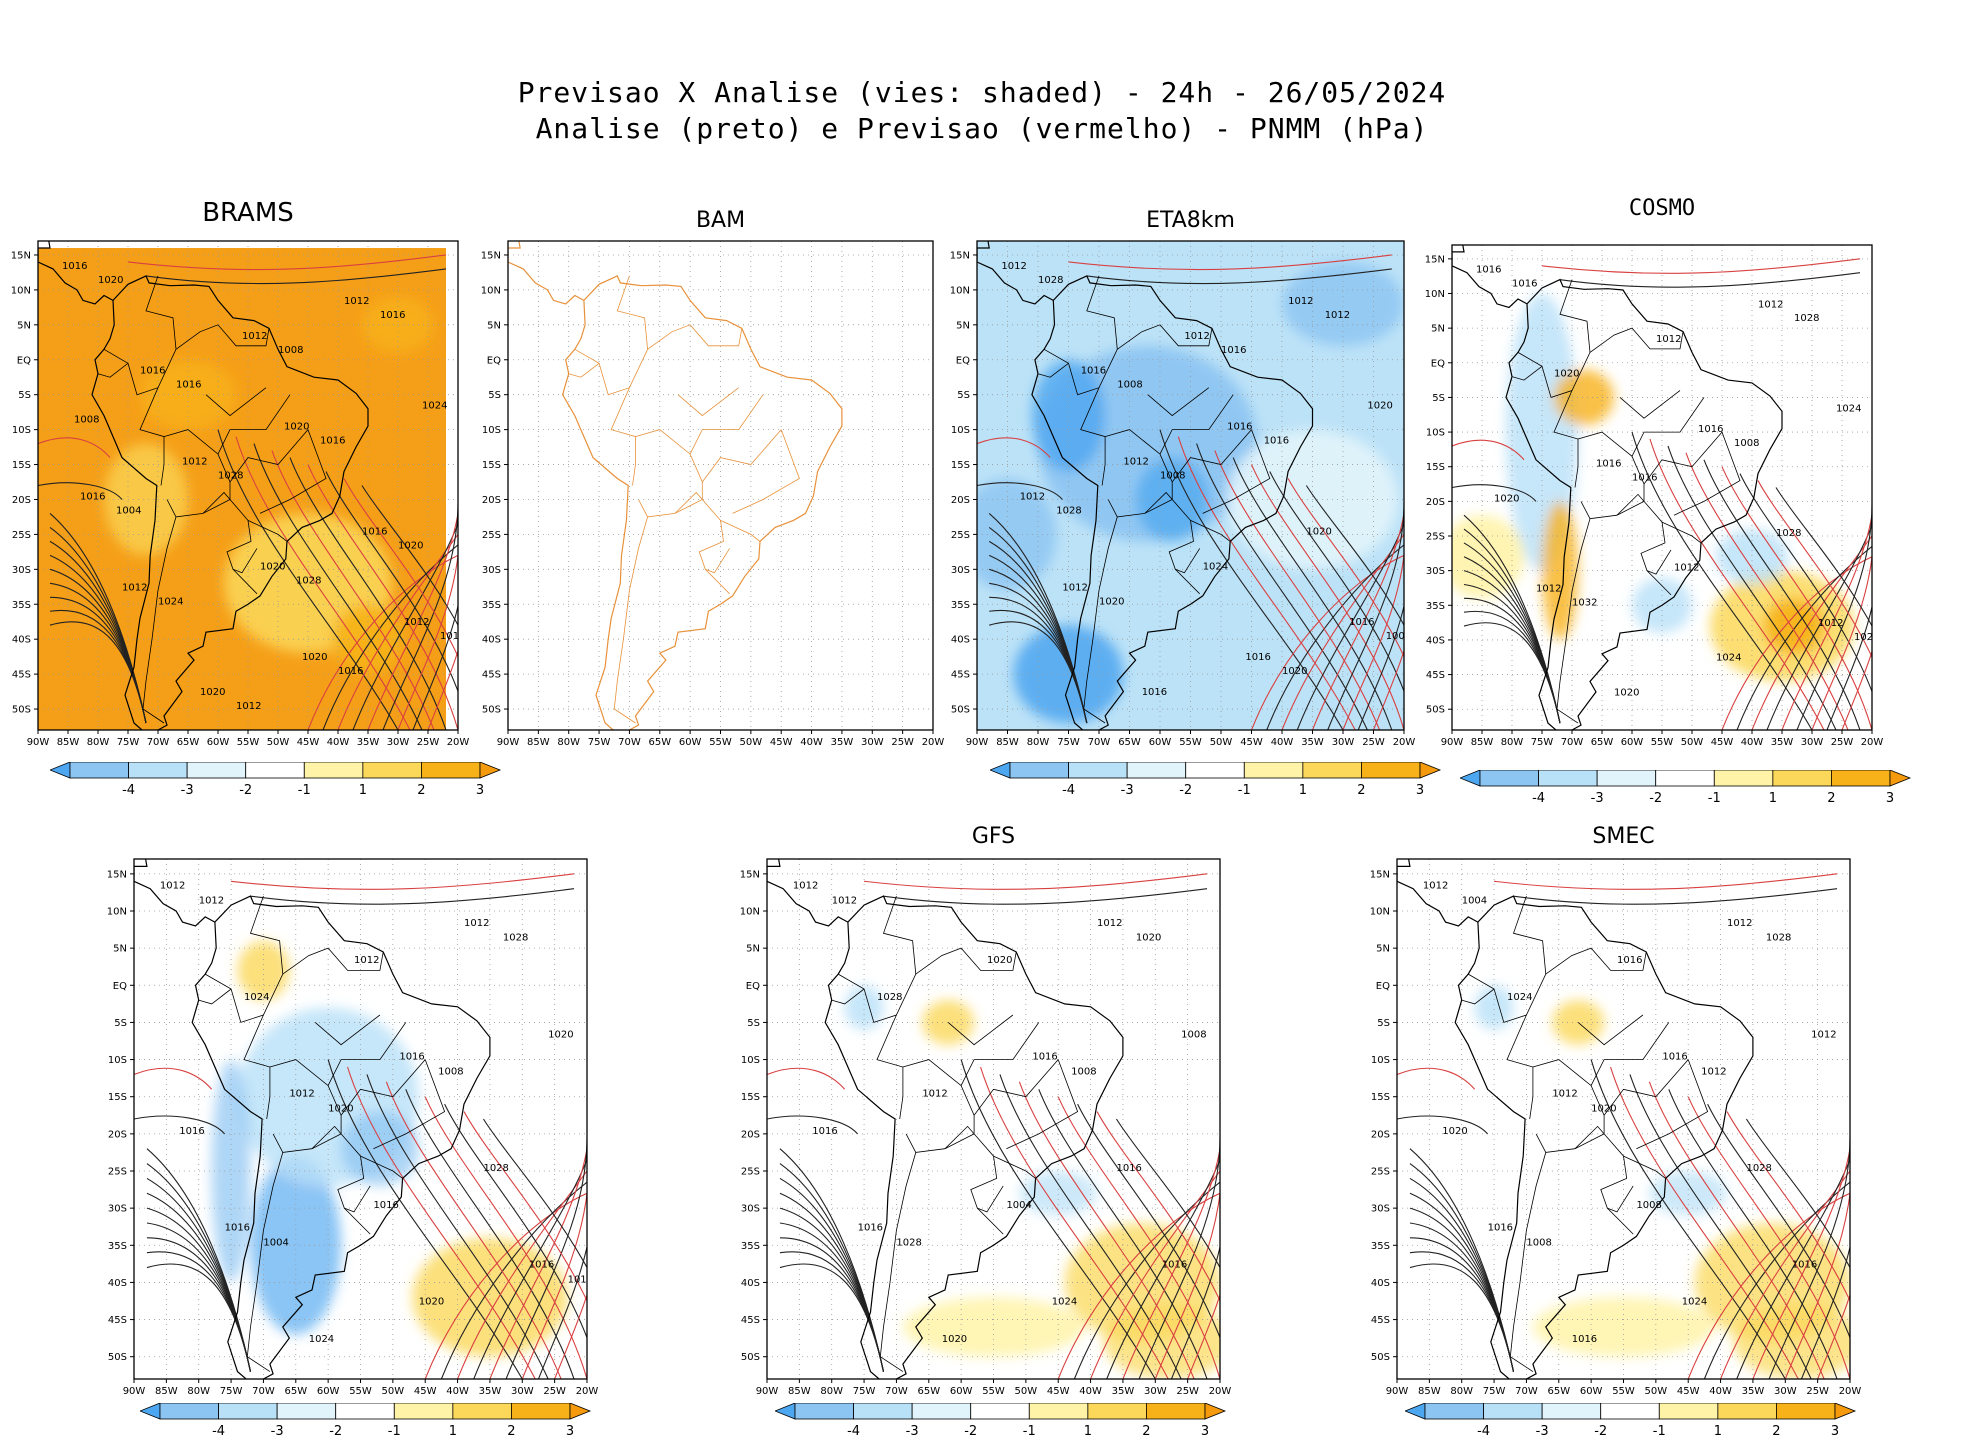 The image size is (1964, 1443). Describe the element at coordinates (1482, 742) in the screenshot. I see `lon-tick-label: 85W` at that location.